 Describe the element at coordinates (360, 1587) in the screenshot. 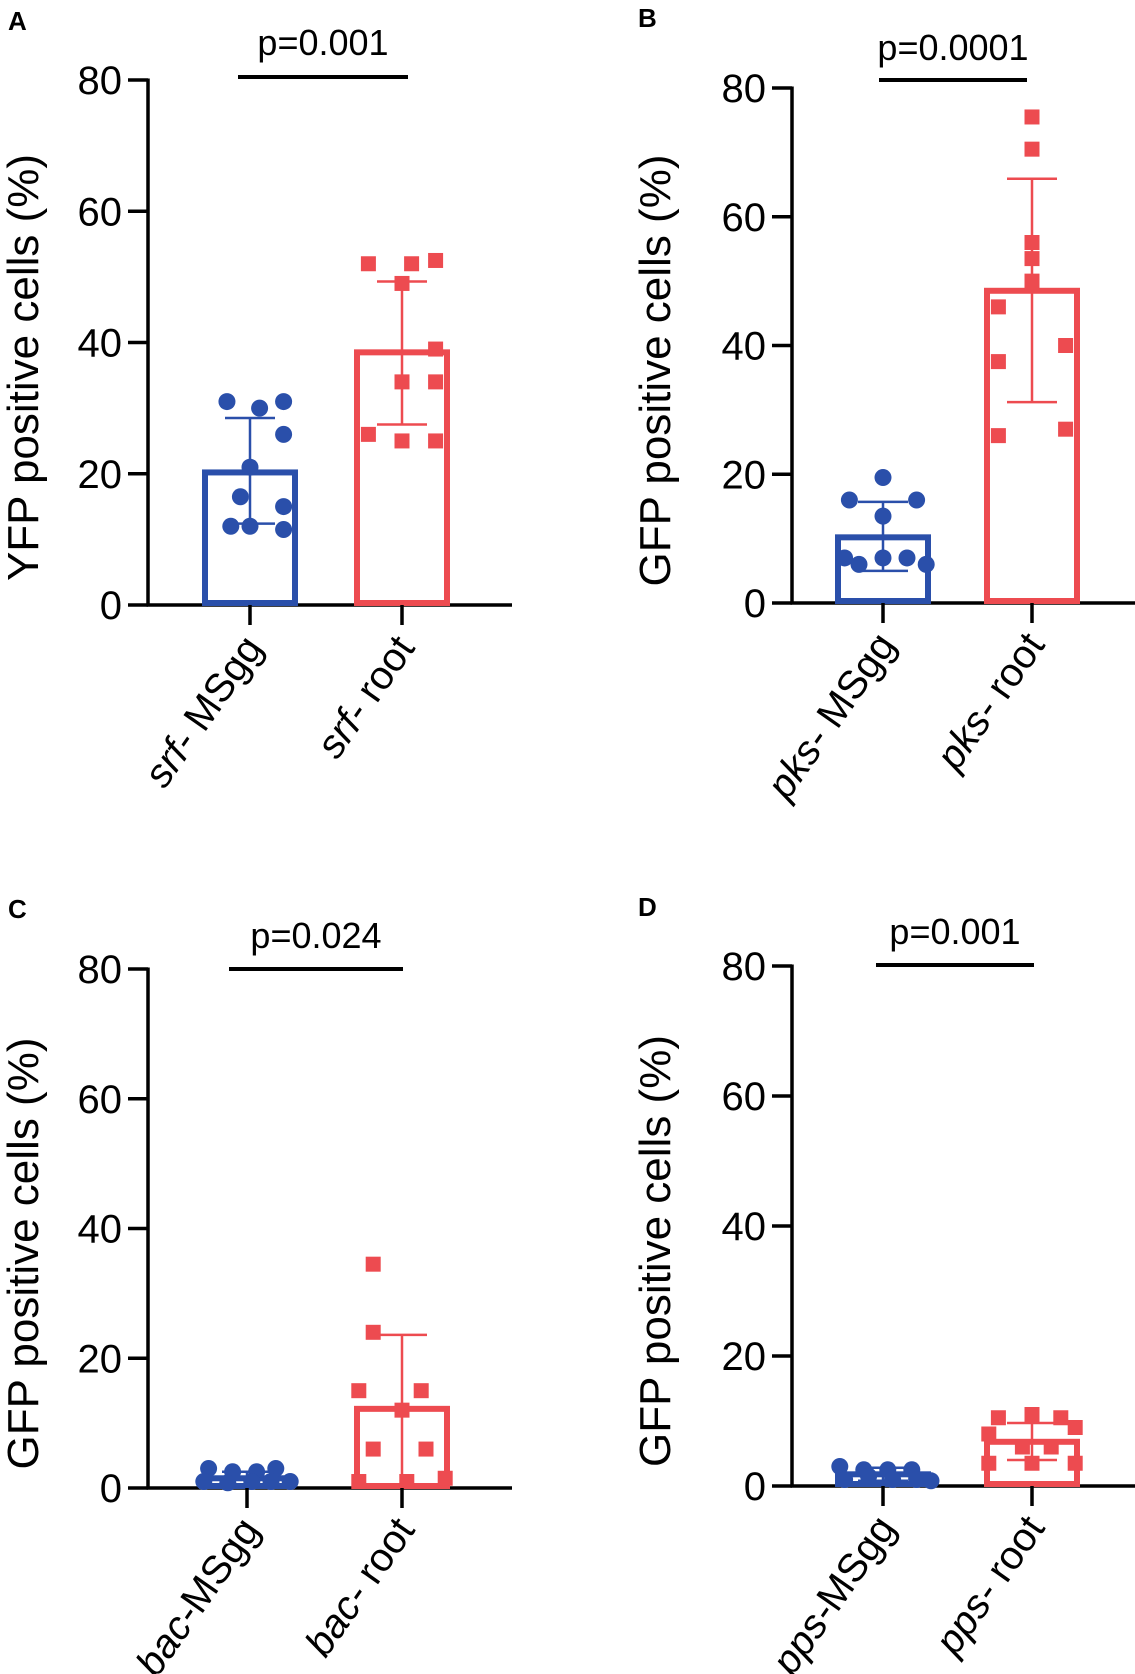

I see `category-label: bac- root` at that location.